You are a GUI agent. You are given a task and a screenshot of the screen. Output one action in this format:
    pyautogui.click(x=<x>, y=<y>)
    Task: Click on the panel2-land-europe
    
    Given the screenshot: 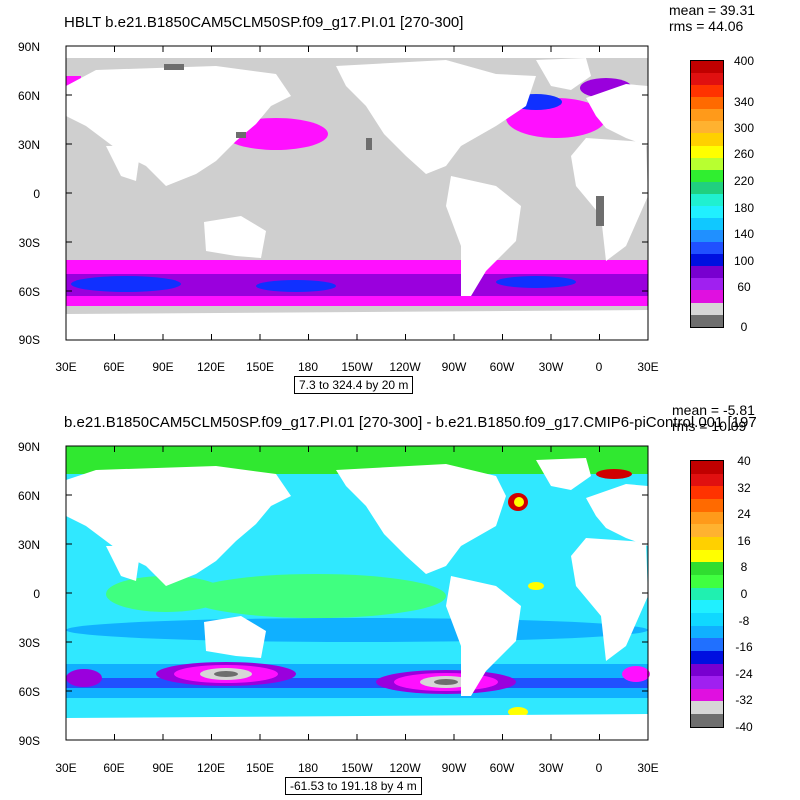 What is the action you would take?
    pyautogui.click(x=617, y=515)
    